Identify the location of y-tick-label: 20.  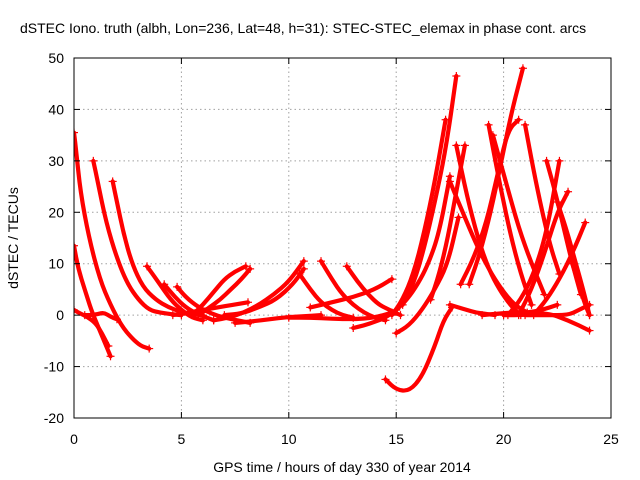
(56, 212).